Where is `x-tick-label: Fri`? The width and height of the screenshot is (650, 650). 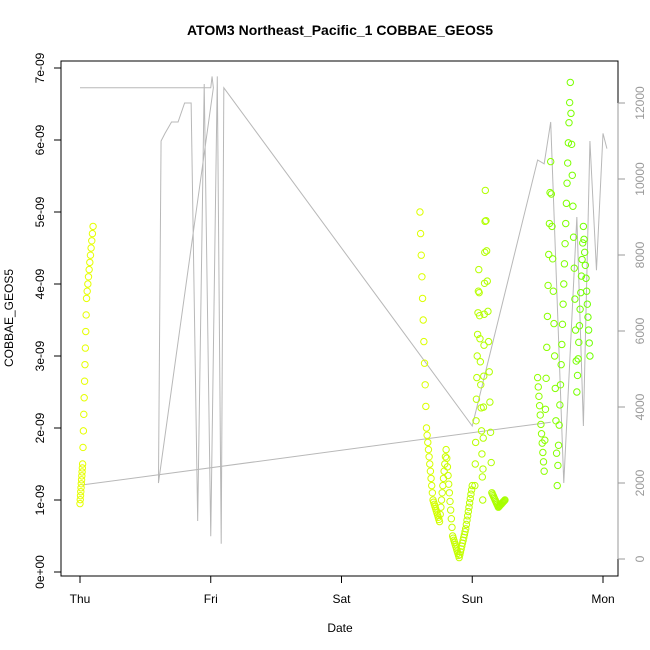 x-tick-label: Fri is located at coordinates (211, 599).